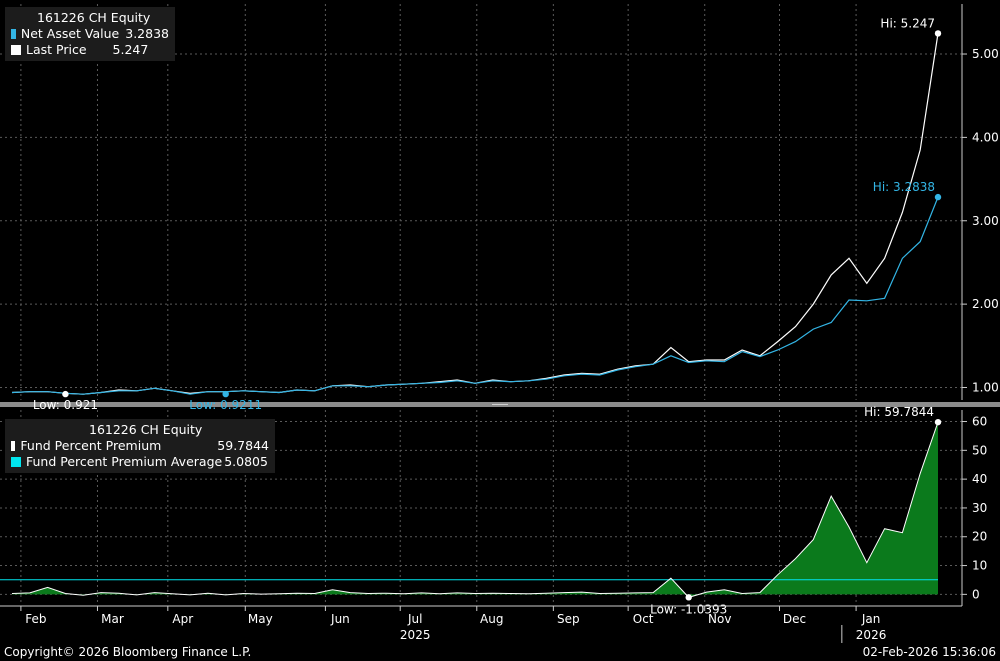  Describe the element at coordinates (35, 619) in the screenshot. I see `x-tick-label: Feb` at that location.